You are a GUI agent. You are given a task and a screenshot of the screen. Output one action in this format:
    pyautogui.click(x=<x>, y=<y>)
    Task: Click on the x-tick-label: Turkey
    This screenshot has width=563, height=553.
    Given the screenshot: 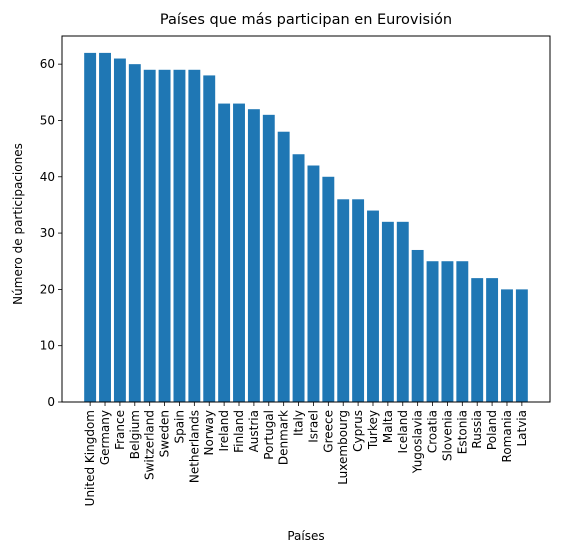 What is the action you would take?
    pyautogui.click(x=373, y=430)
    